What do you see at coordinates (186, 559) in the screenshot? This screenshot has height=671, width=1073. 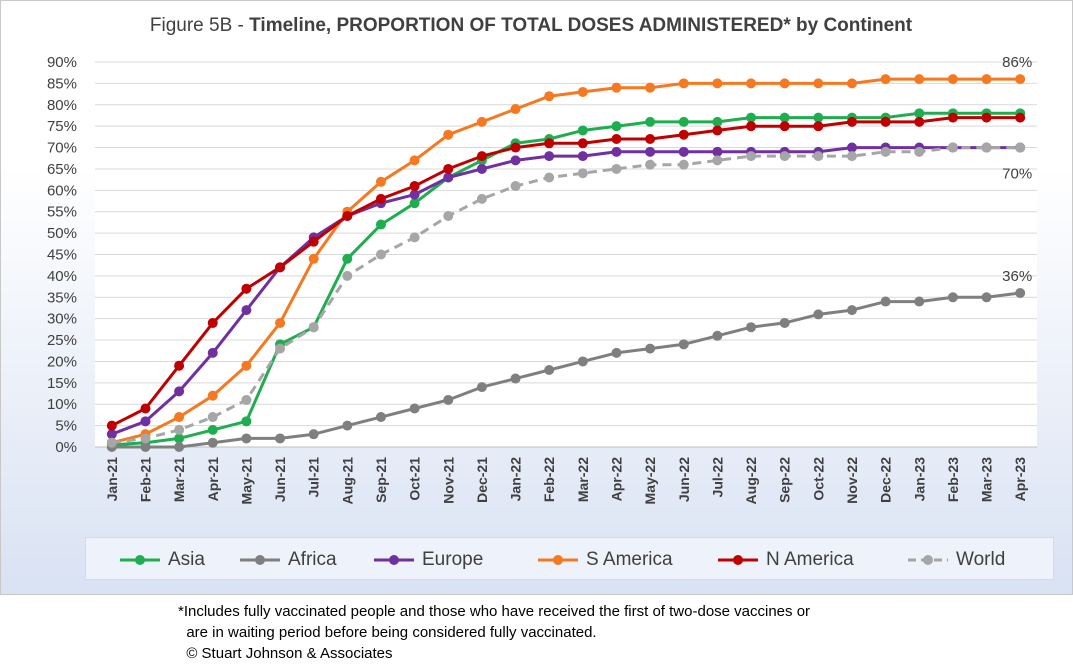 I see `legend-label: Asia` at bounding box center [186, 559].